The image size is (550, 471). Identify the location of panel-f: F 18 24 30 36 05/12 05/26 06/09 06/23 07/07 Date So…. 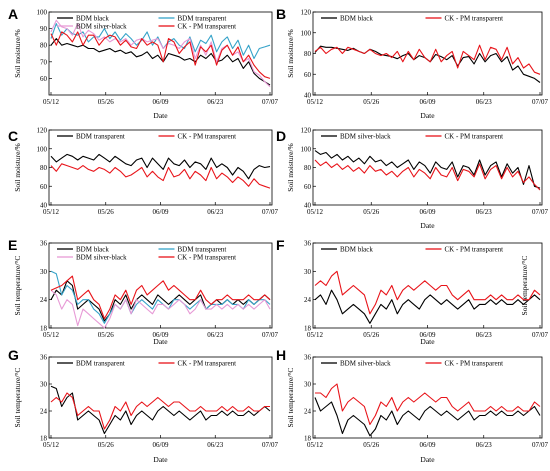
(412, 291).